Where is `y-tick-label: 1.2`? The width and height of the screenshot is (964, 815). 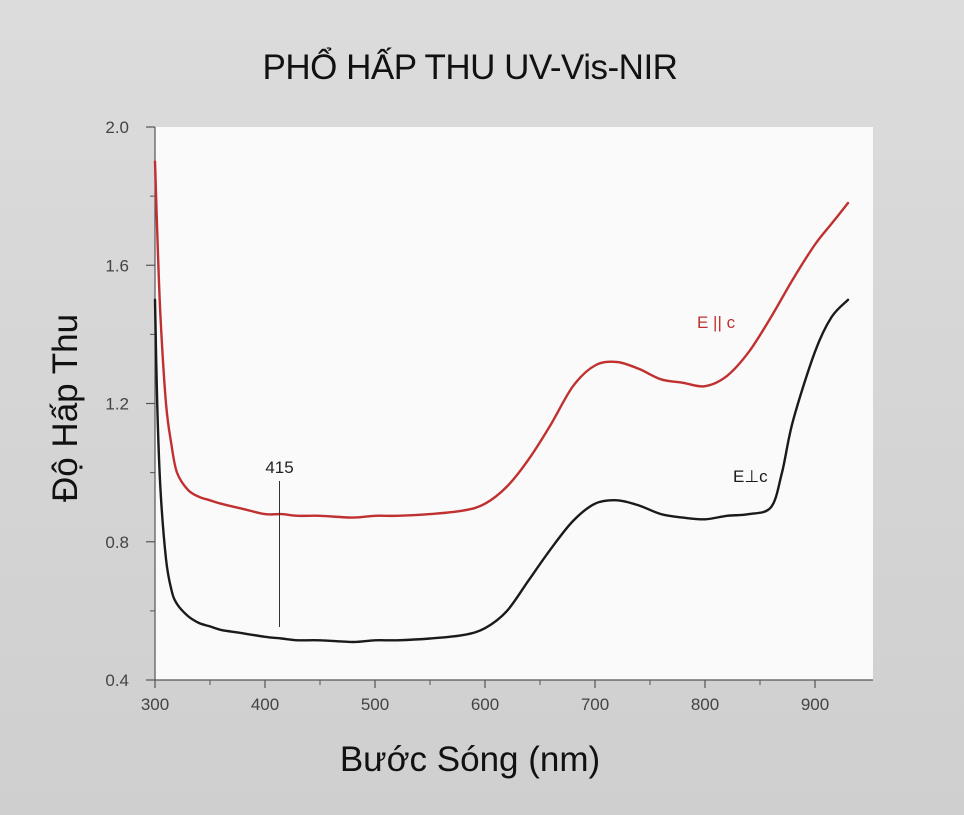
y-tick-label: 1.2 is located at coordinates (117, 404).